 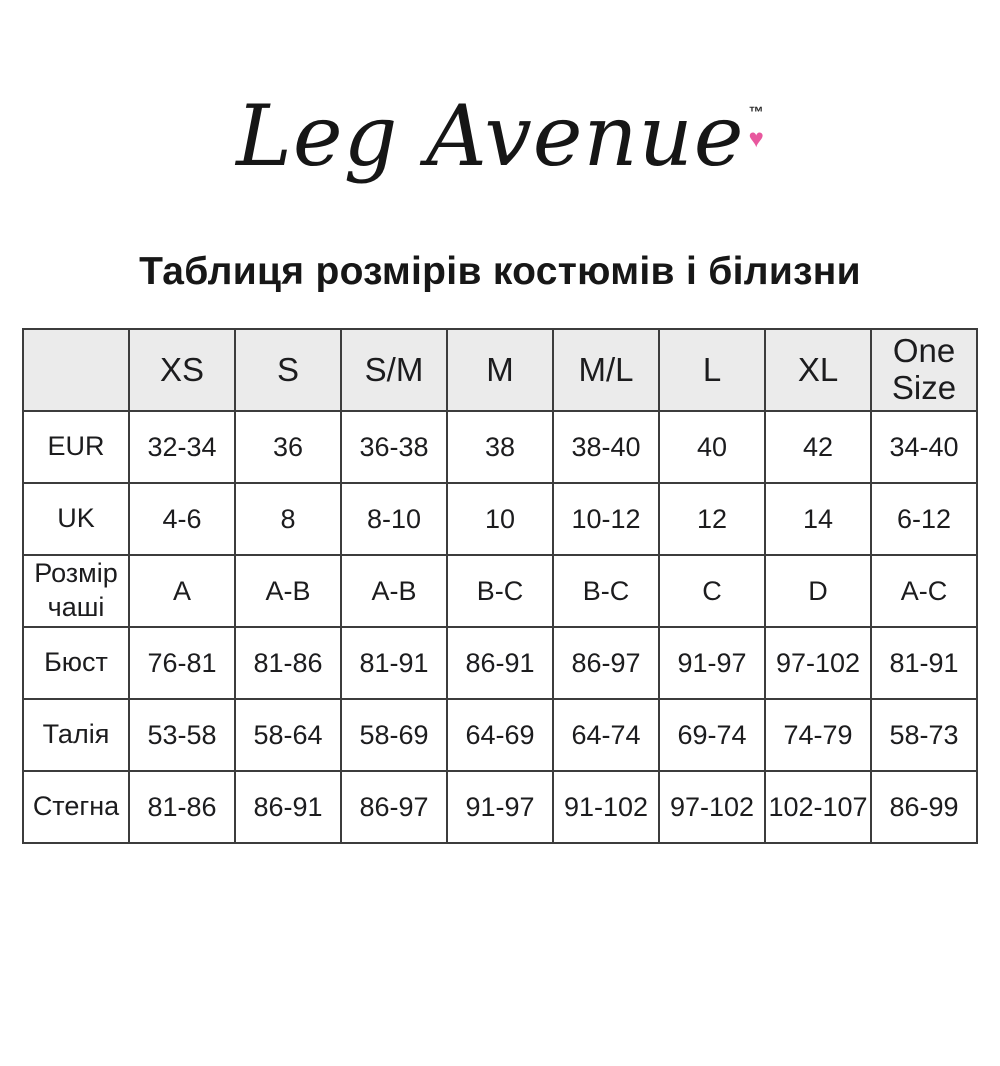 What do you see at coordinates (818, 519) in the screenshot?
I see `size-value-cell: 14` at bounding box center [818, 519].